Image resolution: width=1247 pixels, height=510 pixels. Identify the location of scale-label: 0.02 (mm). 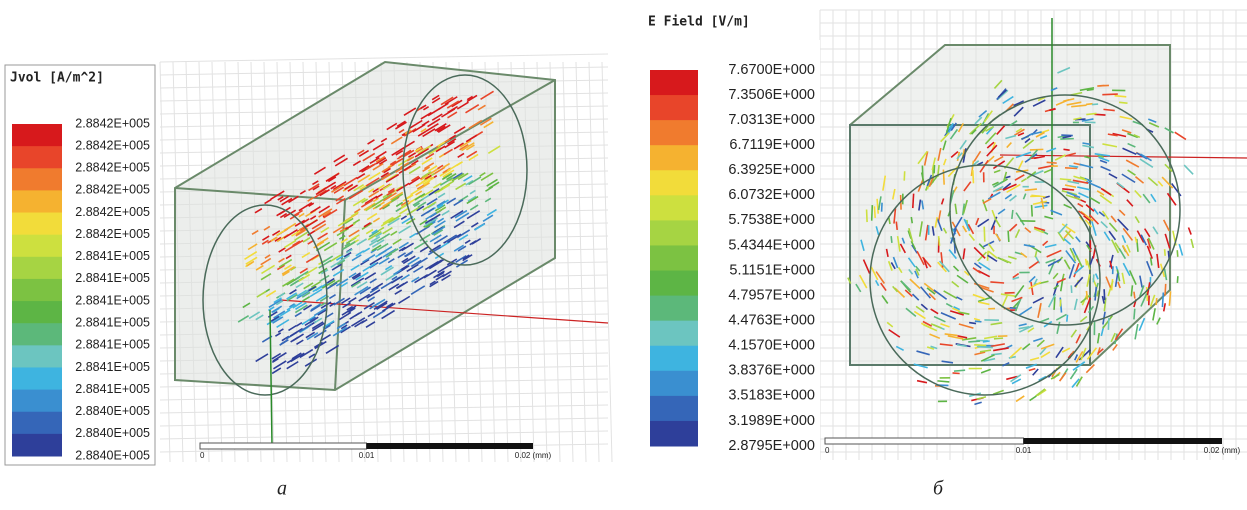
(533, 455).